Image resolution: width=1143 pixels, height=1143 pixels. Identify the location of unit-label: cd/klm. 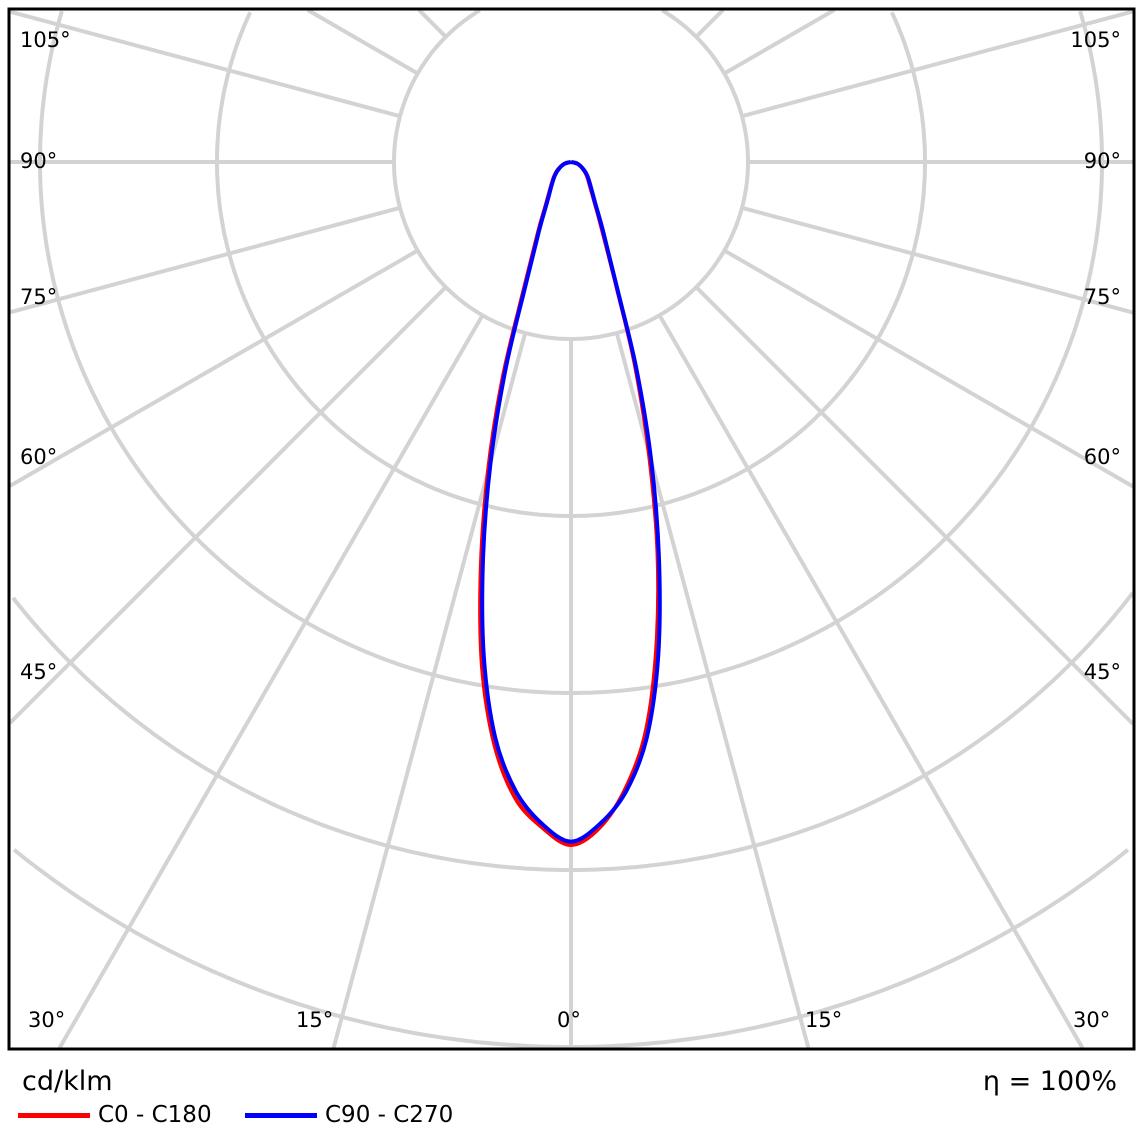
(67, 1081).